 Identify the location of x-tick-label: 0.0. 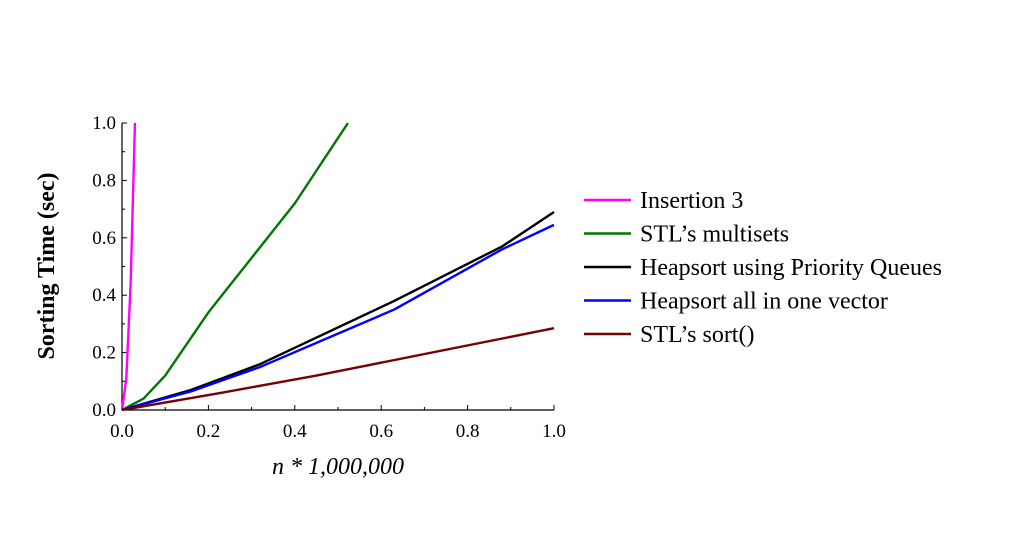
(122, 431).